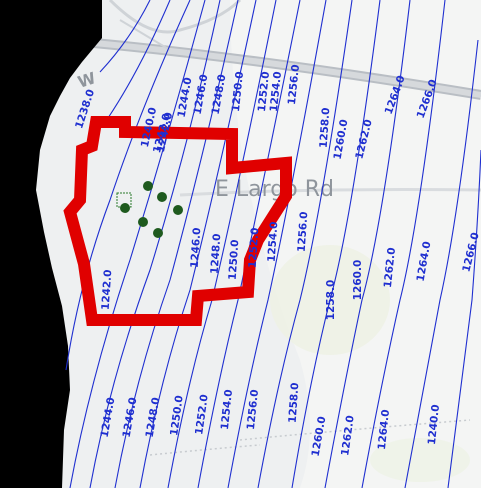  Describe the element at coordinates (196, 247) in the screenshot. I see `contour-label: 1246.0` at that location.